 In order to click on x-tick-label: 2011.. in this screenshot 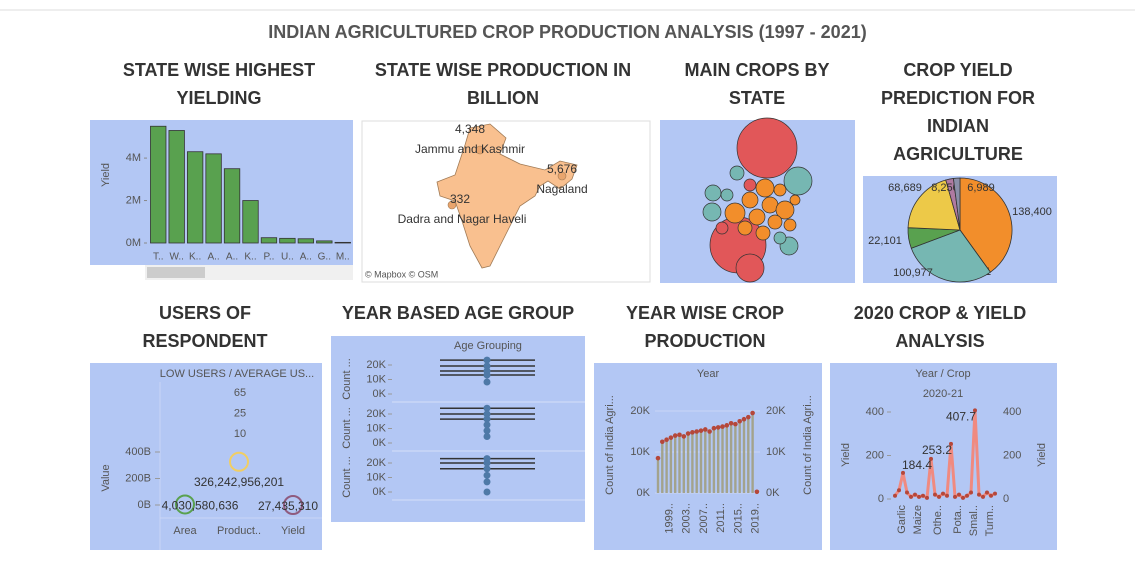, I will do `click(721, 518)`.